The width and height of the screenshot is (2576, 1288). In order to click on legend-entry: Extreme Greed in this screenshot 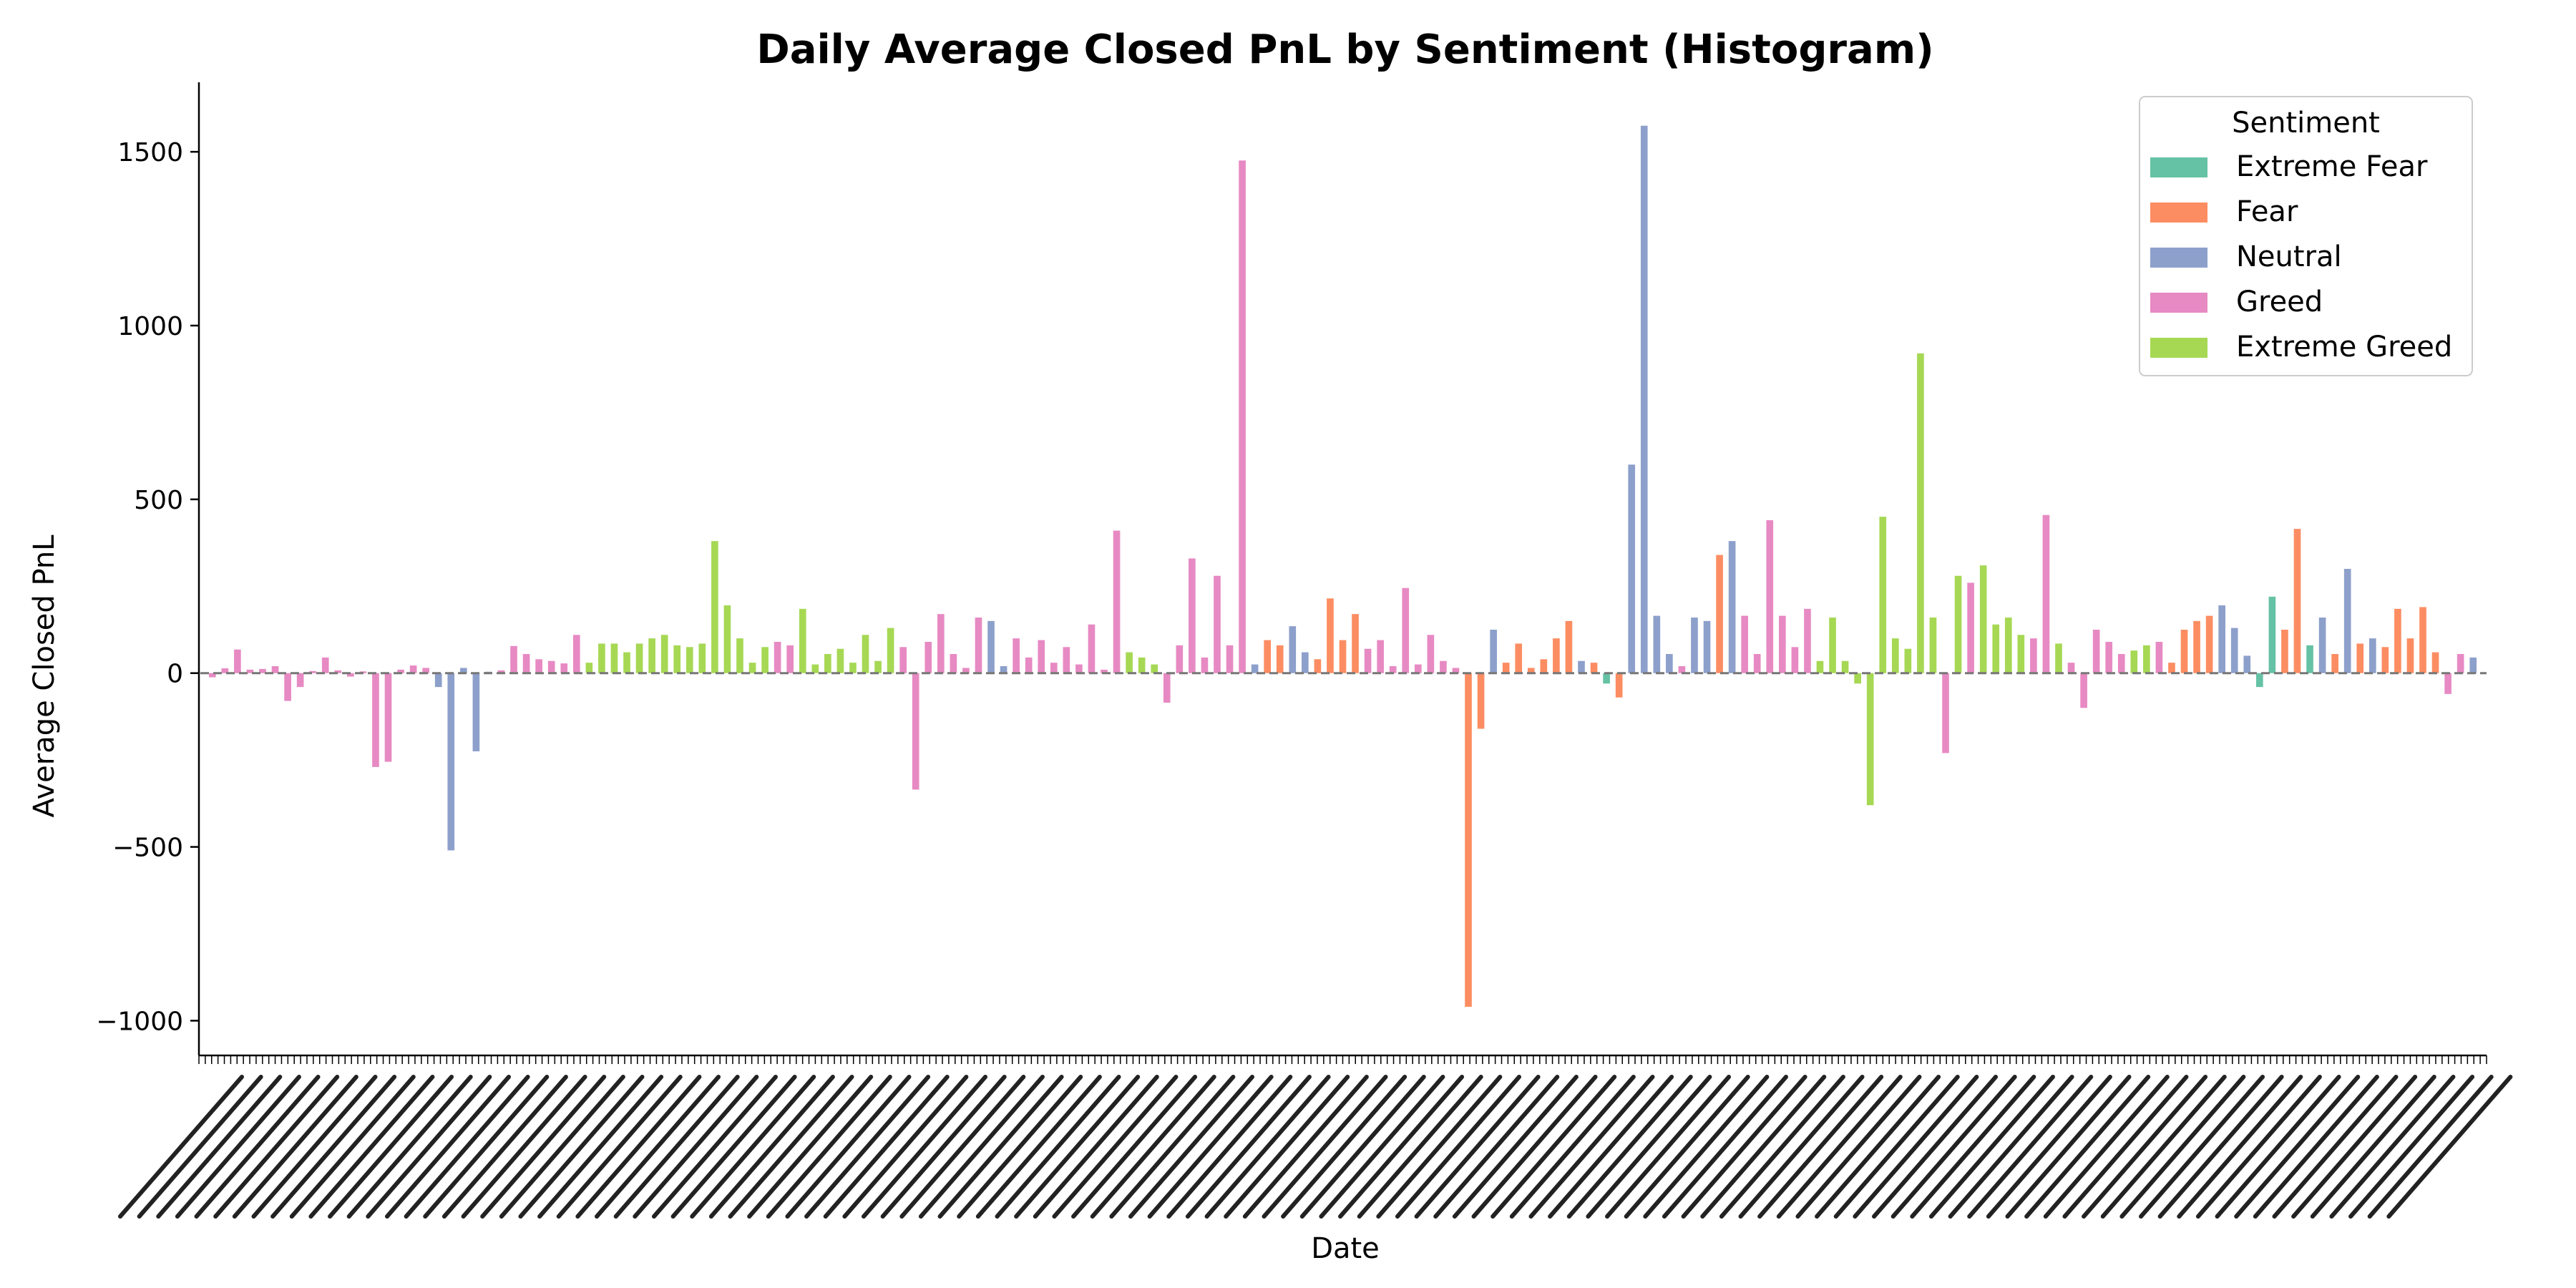, I will do `click(2344, 347)`.